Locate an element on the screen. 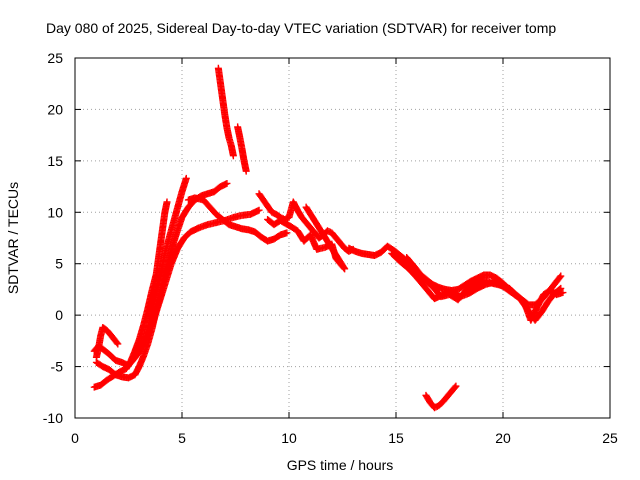  y-axis-title: SDTVAR / TECUs is located at coordinates (13, 238).